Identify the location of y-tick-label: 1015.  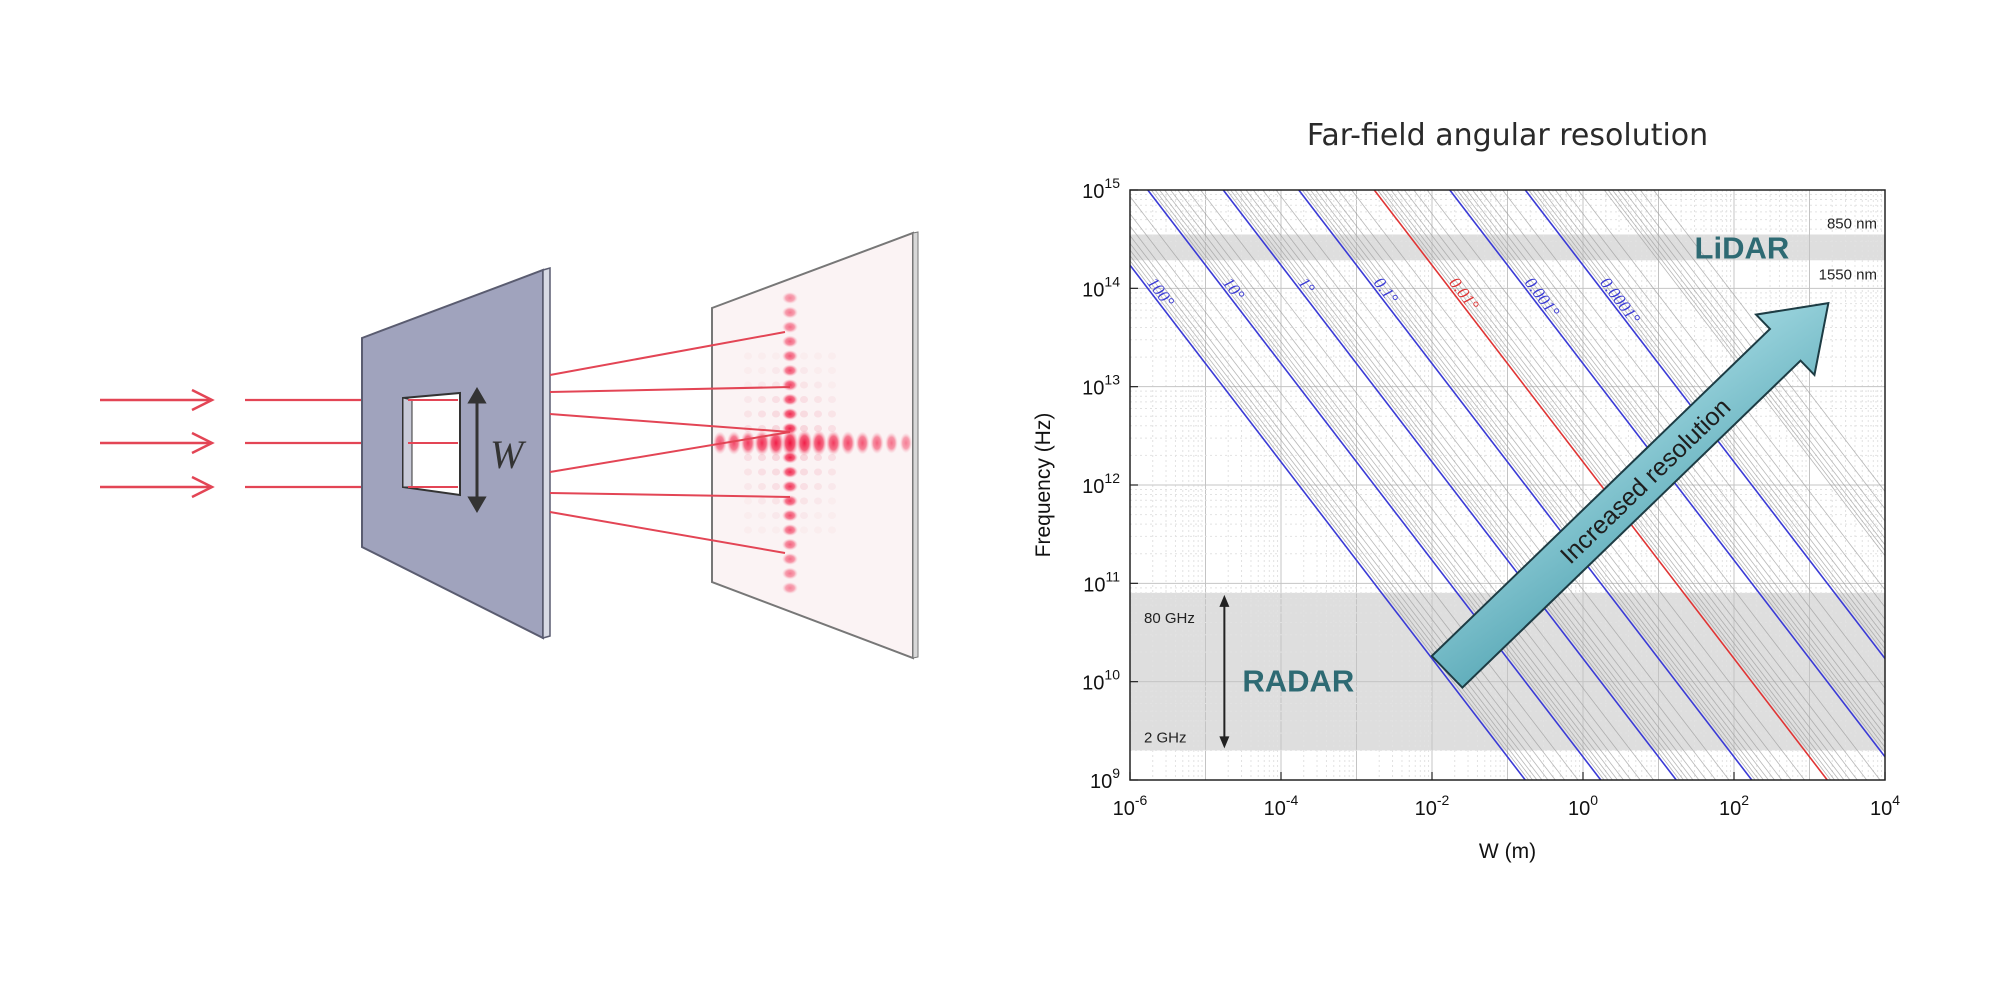
(1101, 189).